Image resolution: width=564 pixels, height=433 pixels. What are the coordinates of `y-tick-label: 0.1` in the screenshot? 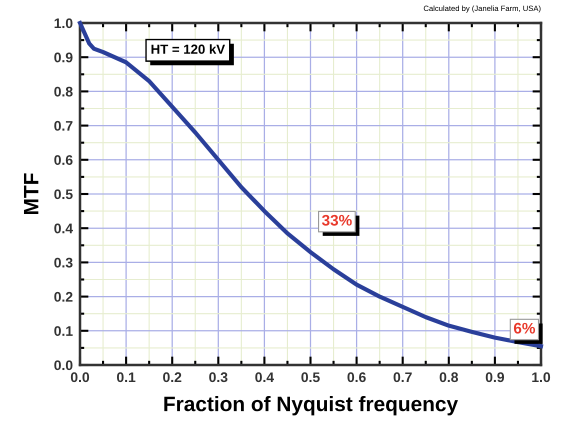 It's located at (63, 331).